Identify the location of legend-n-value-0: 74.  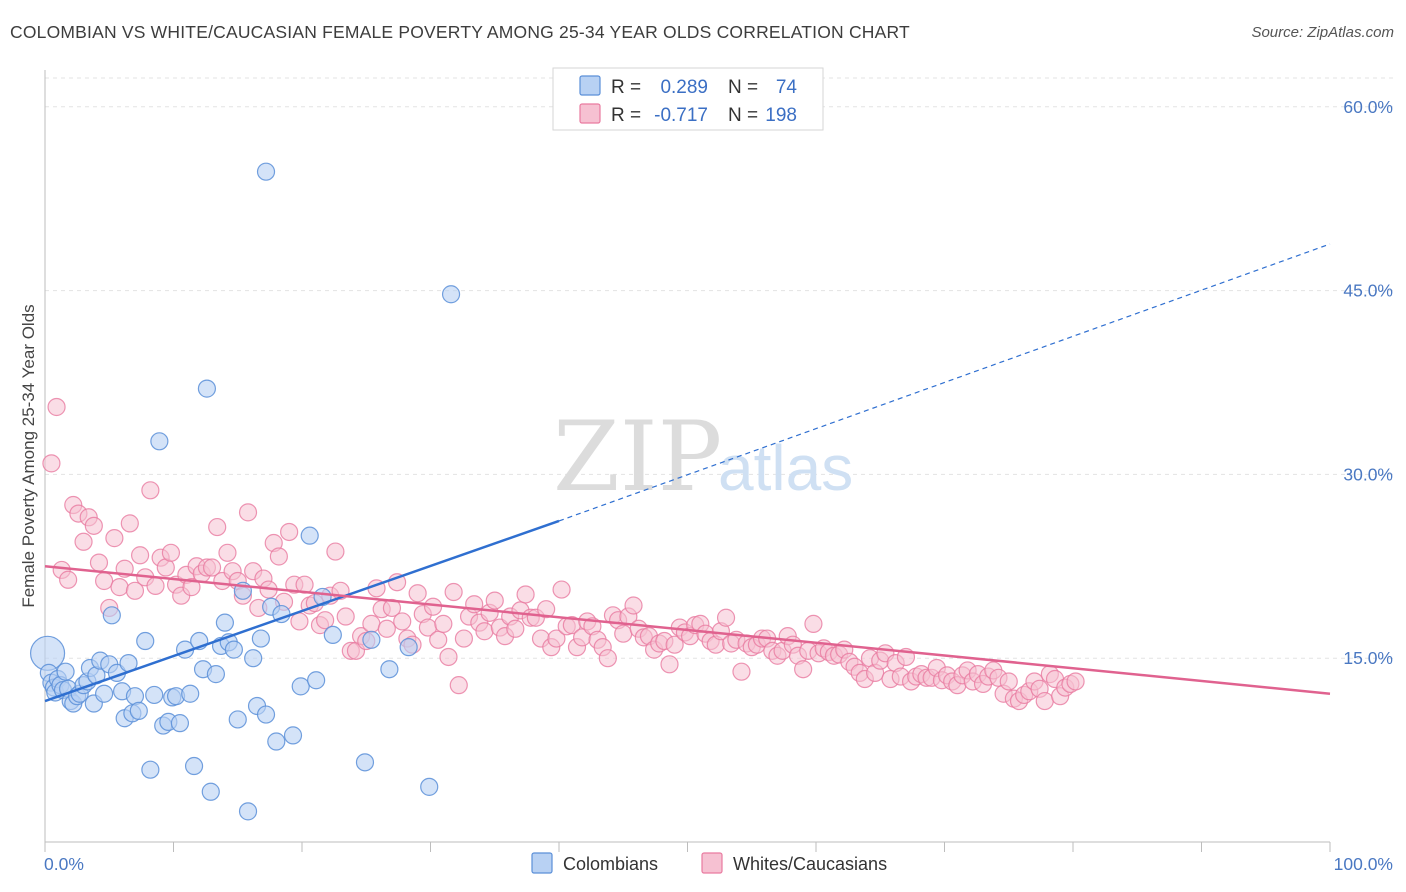
(787, 87).